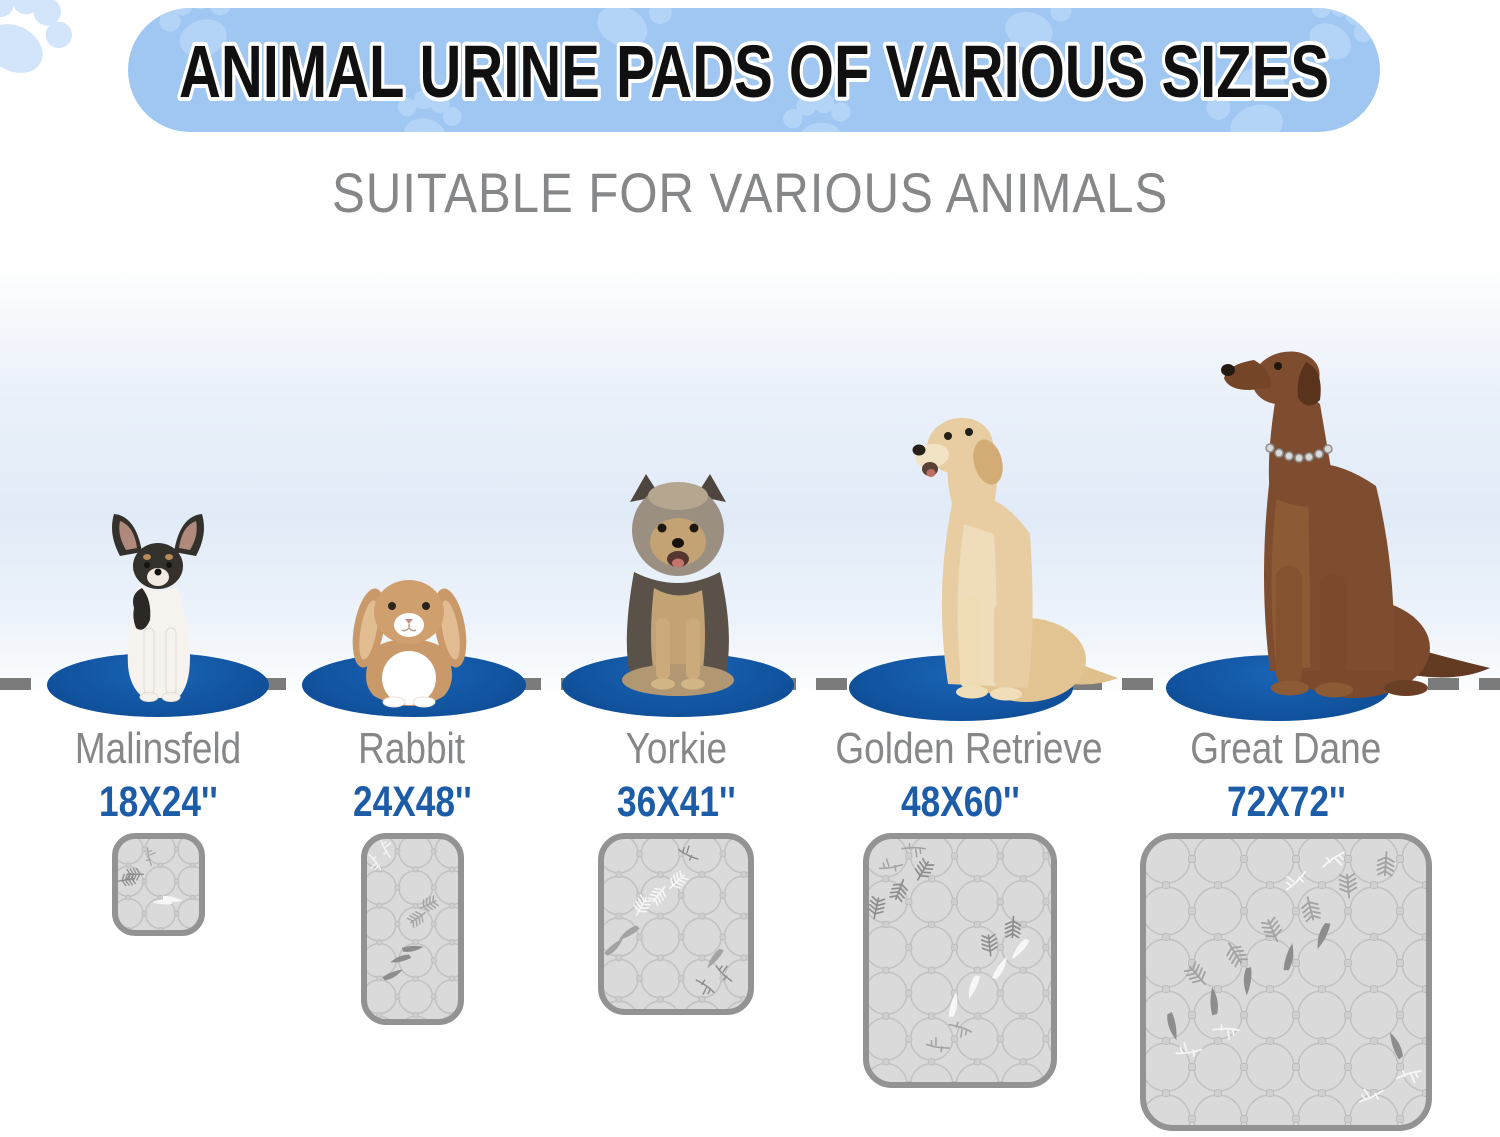 This screenshot has width=1500, height=1137. I want to click on header-banner: ANIMAL URINE PADS OF VARIOUS SIZES, so click(754, 70).